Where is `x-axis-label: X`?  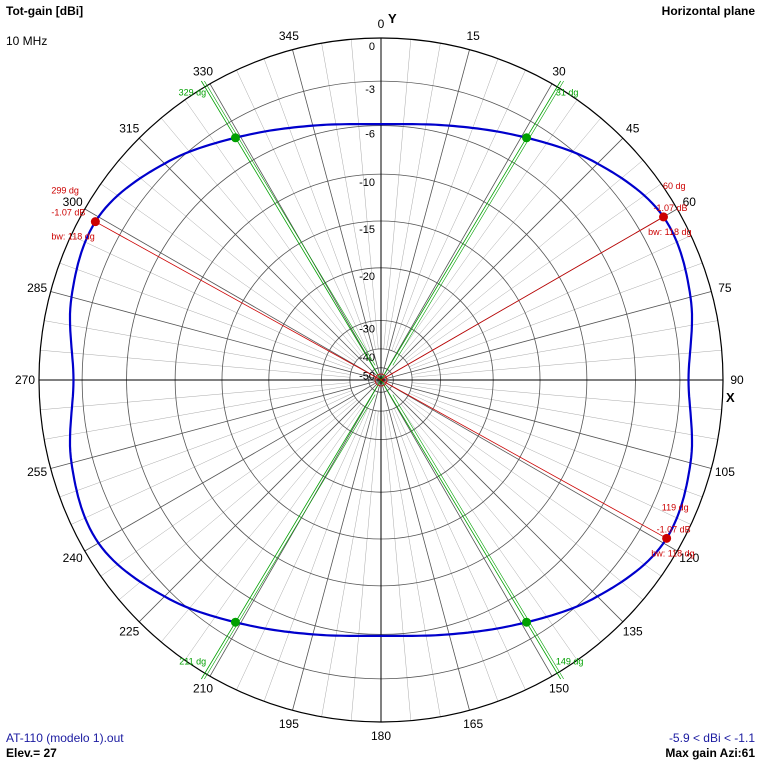 x-axis-label: X is located at coordinates (730, 397).